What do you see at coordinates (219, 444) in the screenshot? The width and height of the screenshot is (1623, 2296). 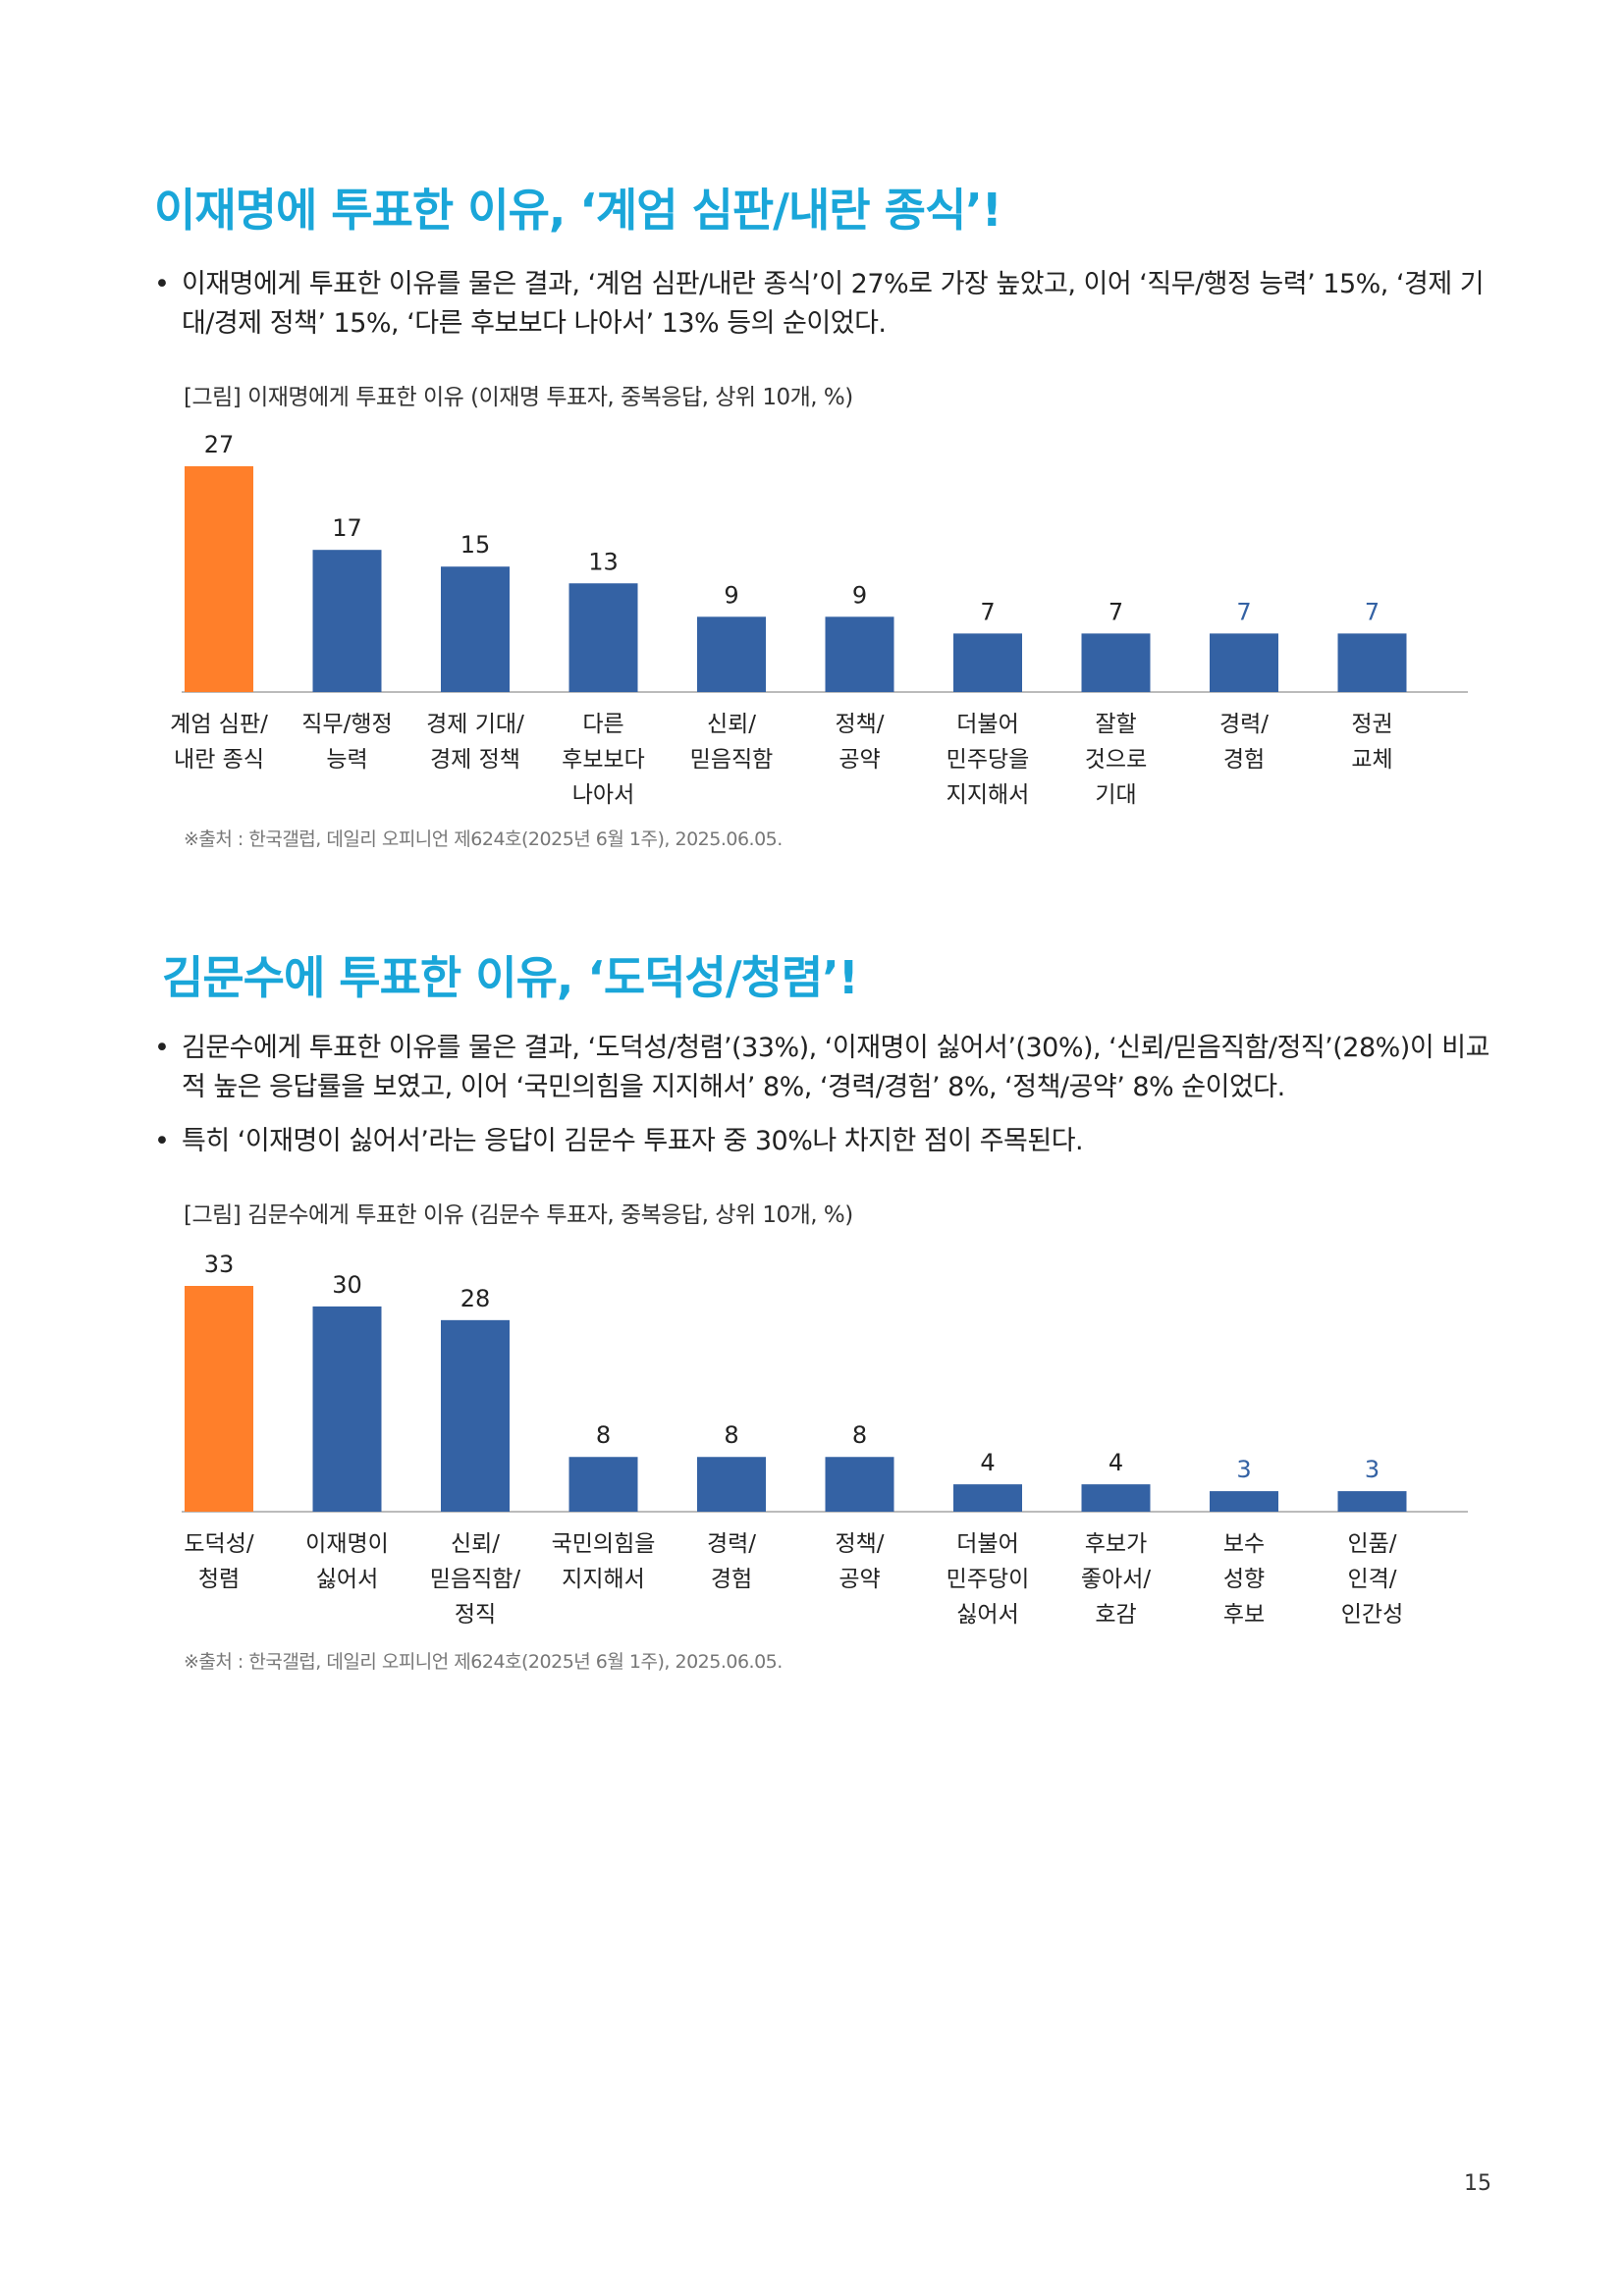 I see `data-label: 27` at bounding box center [219, 444].